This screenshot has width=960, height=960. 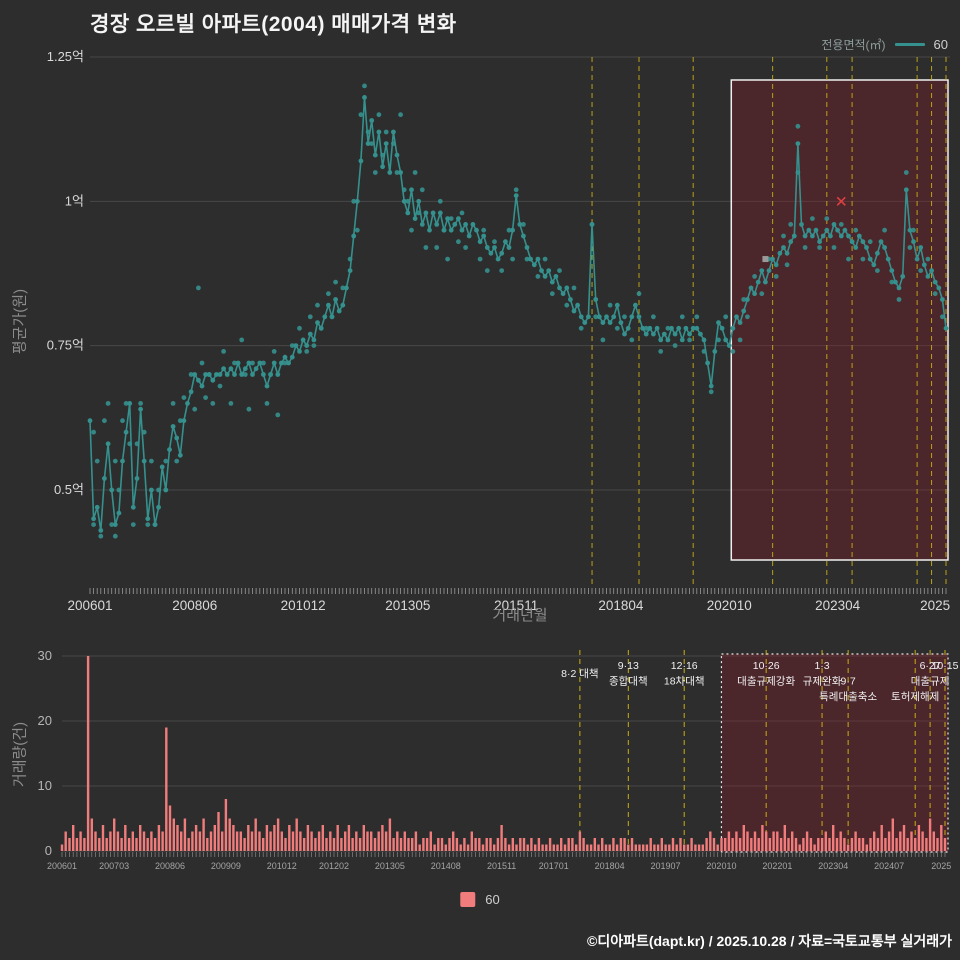 I want to click on annotation-text: 10·15, so click(x=945, y=666).